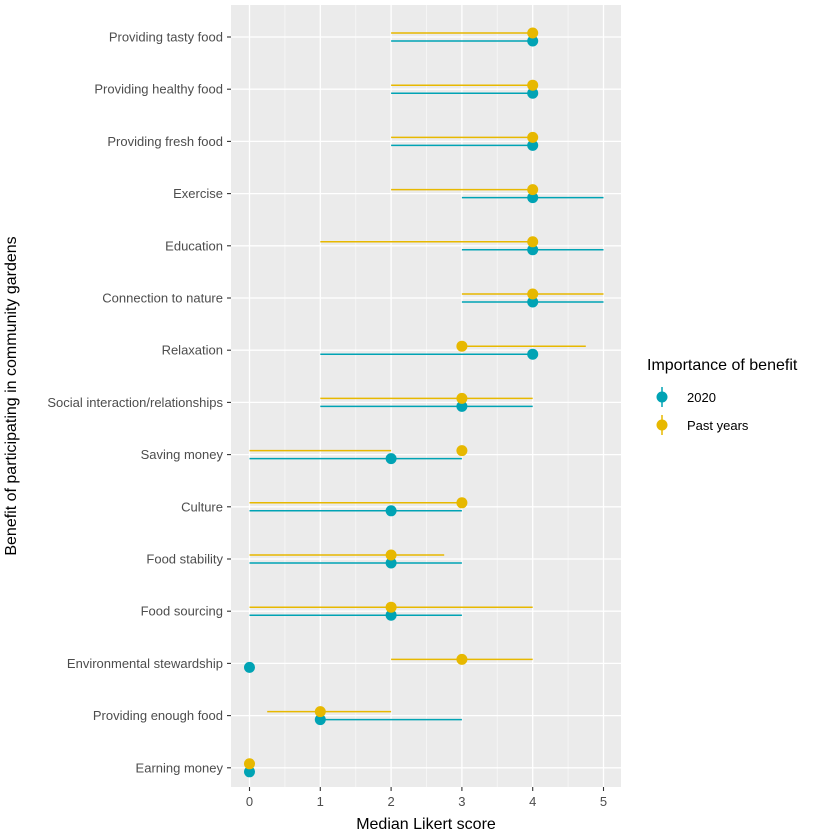  What do you see at coordinates (701, 397) in the screenshot?
I see `legend-label: 2020` at bounding box center [701, 397].